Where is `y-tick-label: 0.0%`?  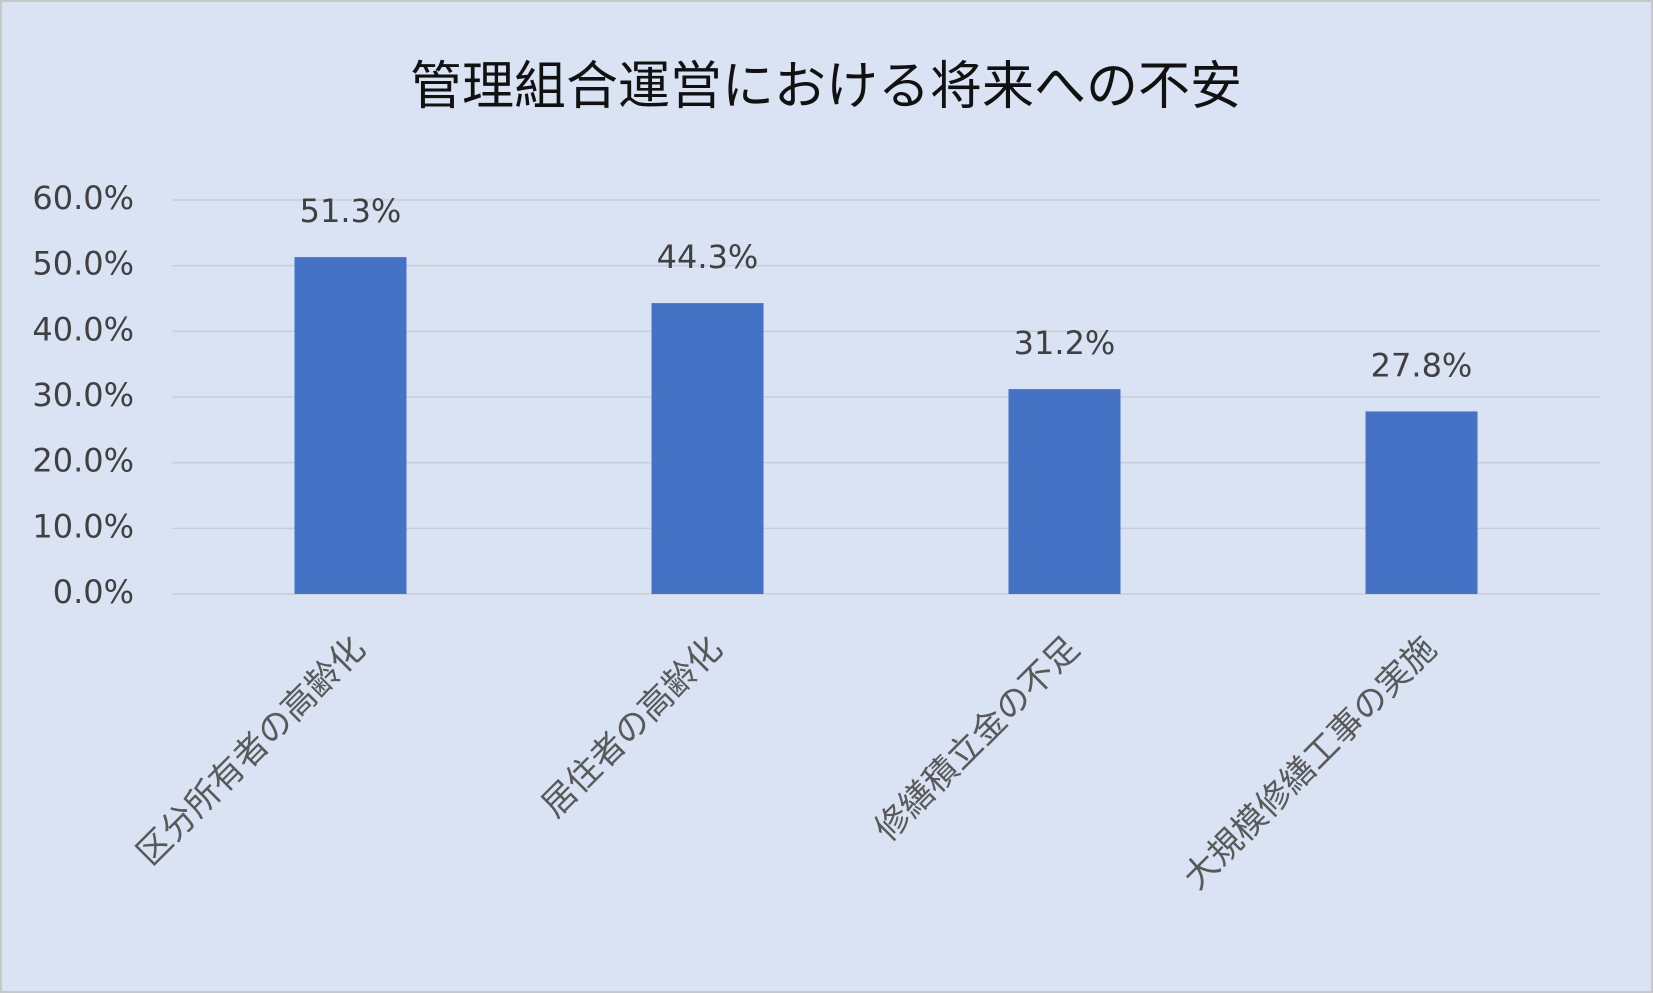
y-tick-label: 0.0% is located at coordinates (93, 592).